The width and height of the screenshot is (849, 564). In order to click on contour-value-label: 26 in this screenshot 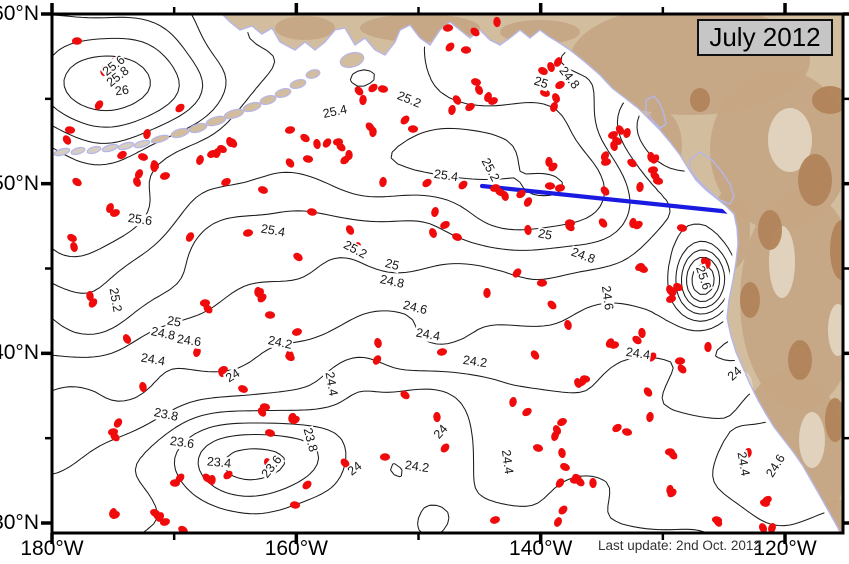, I will do `click(122, 90)`.